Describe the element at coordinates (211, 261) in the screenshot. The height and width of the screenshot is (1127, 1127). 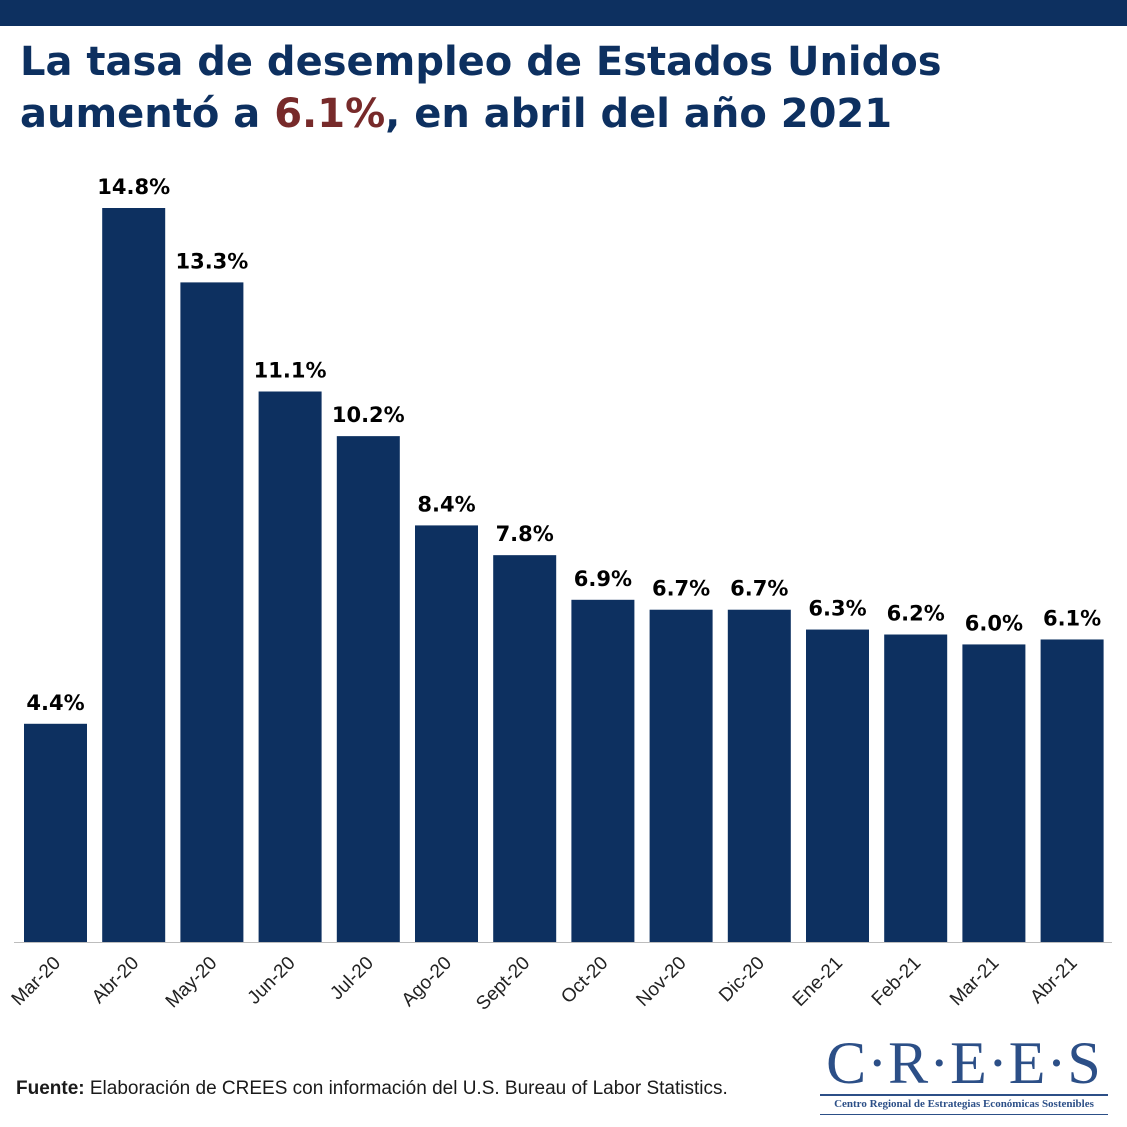
I see `value-label-may-20: 13.3%` at that location.